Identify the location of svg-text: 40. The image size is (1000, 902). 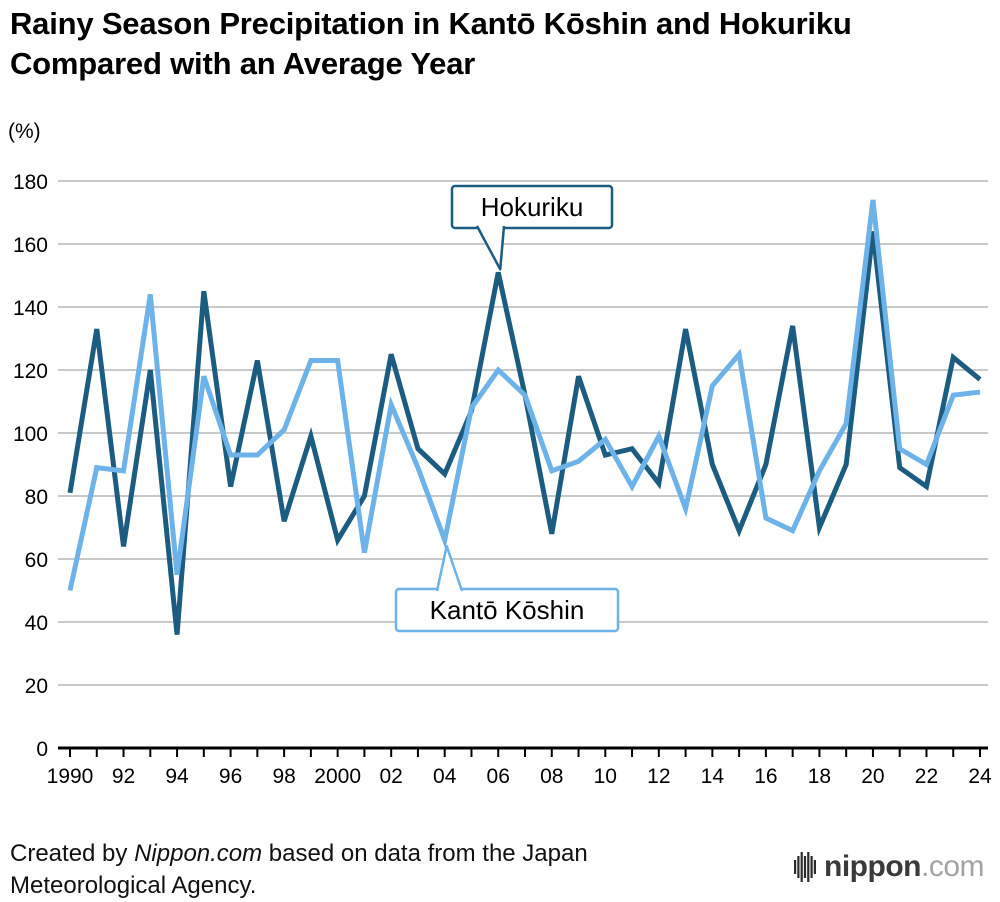
(36, 623).